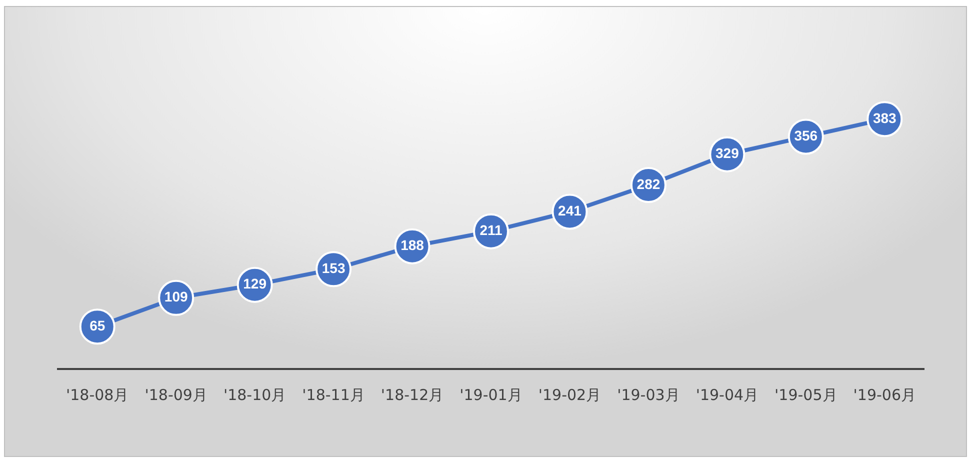  Describe the element at coordinates (806, 136) in the screenshot. I see `data-label: 356` at that location.